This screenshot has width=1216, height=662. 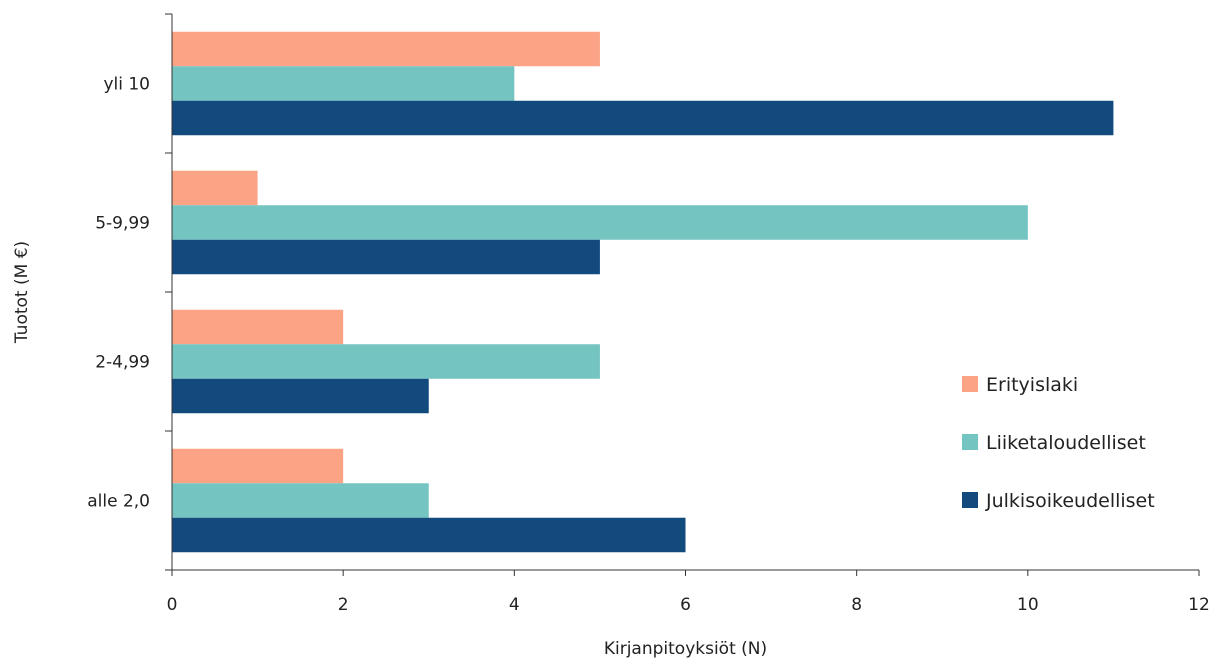 What do you see at coordinates (688, 592) in the screenshot?
I see `x-ticks-group: 0 2 4 6 8 10 12` at bounding box center [688, 592].